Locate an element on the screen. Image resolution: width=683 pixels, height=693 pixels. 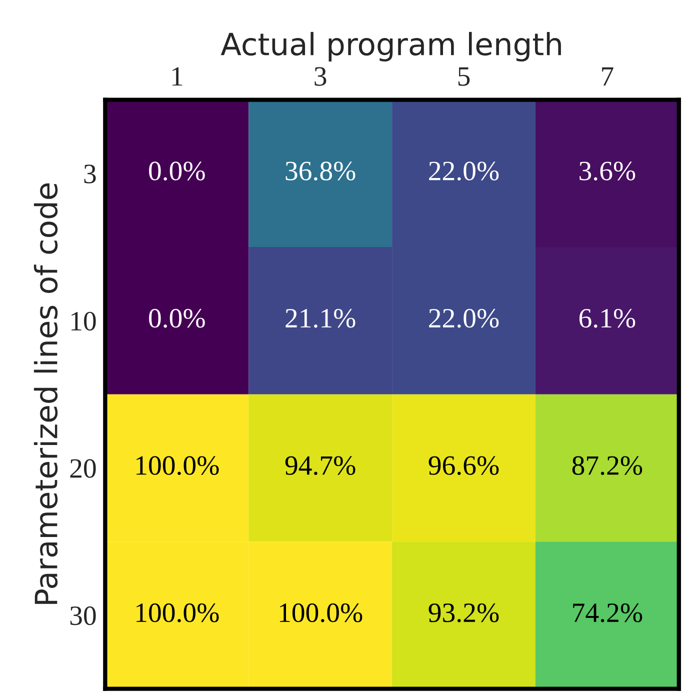
data-label: 6.1% is located at coordinates (607, 318).